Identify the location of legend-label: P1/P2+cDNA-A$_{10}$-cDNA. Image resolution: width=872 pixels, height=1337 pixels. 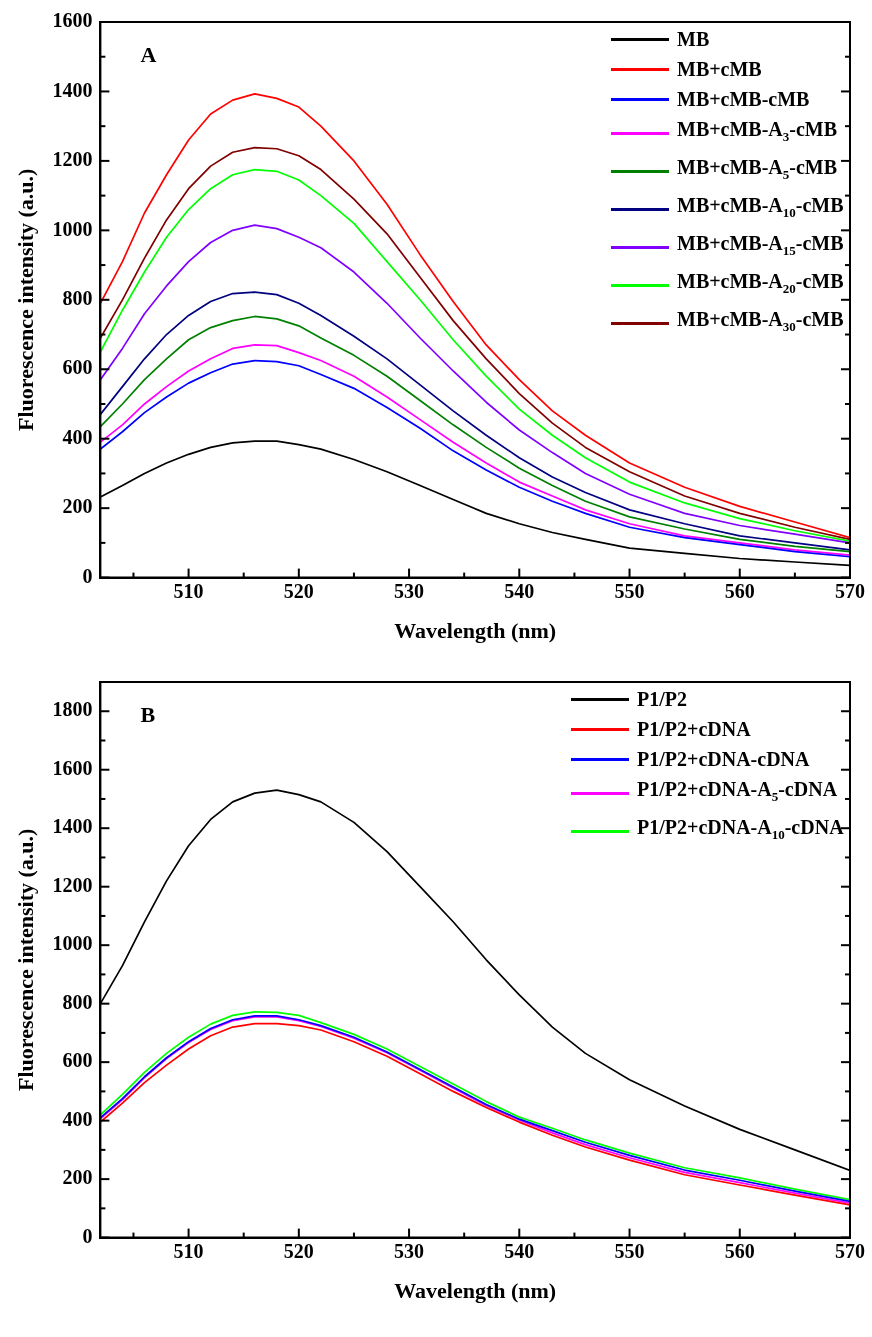
(740, 829).